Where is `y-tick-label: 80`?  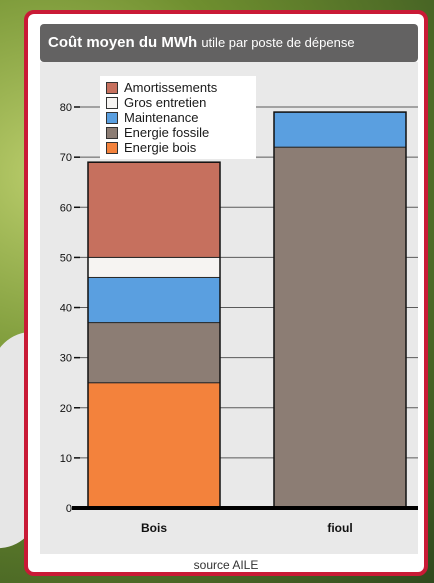 y-tick-label: 80 is located at coordinates (66, 108).